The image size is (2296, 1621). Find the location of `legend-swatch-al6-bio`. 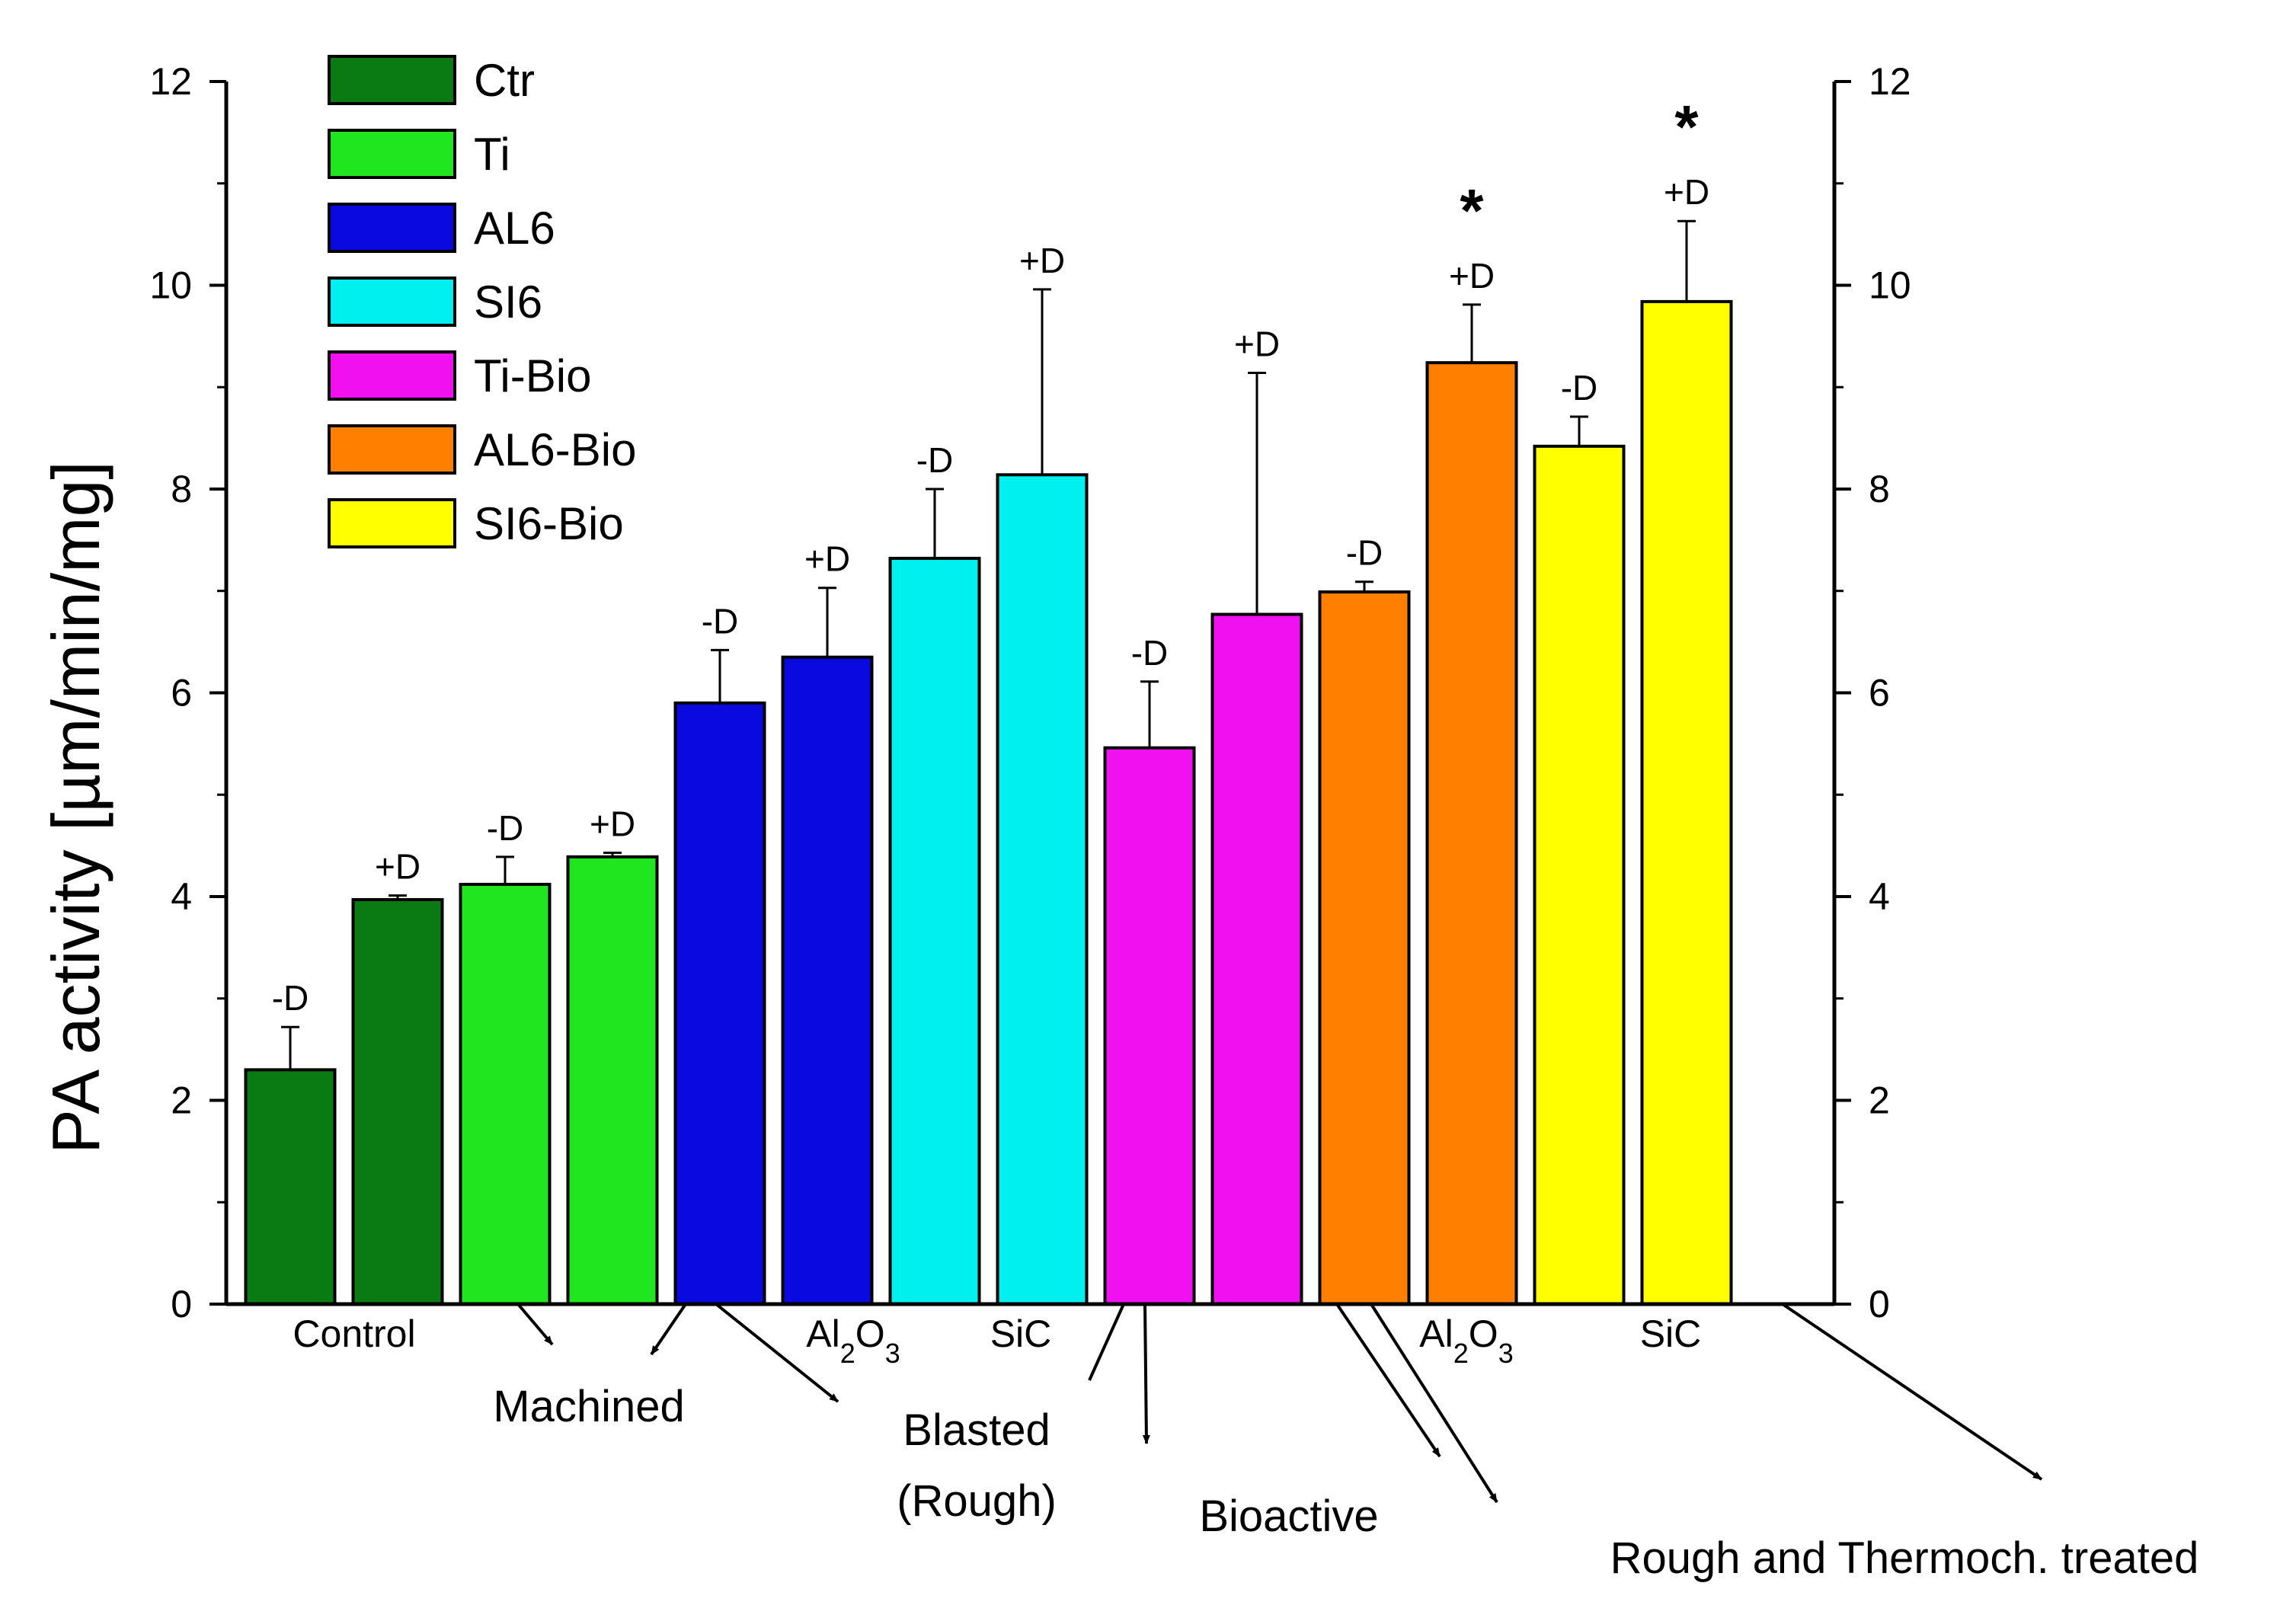

legend-swatch-al6-bio is located at coordinates (392, 450).